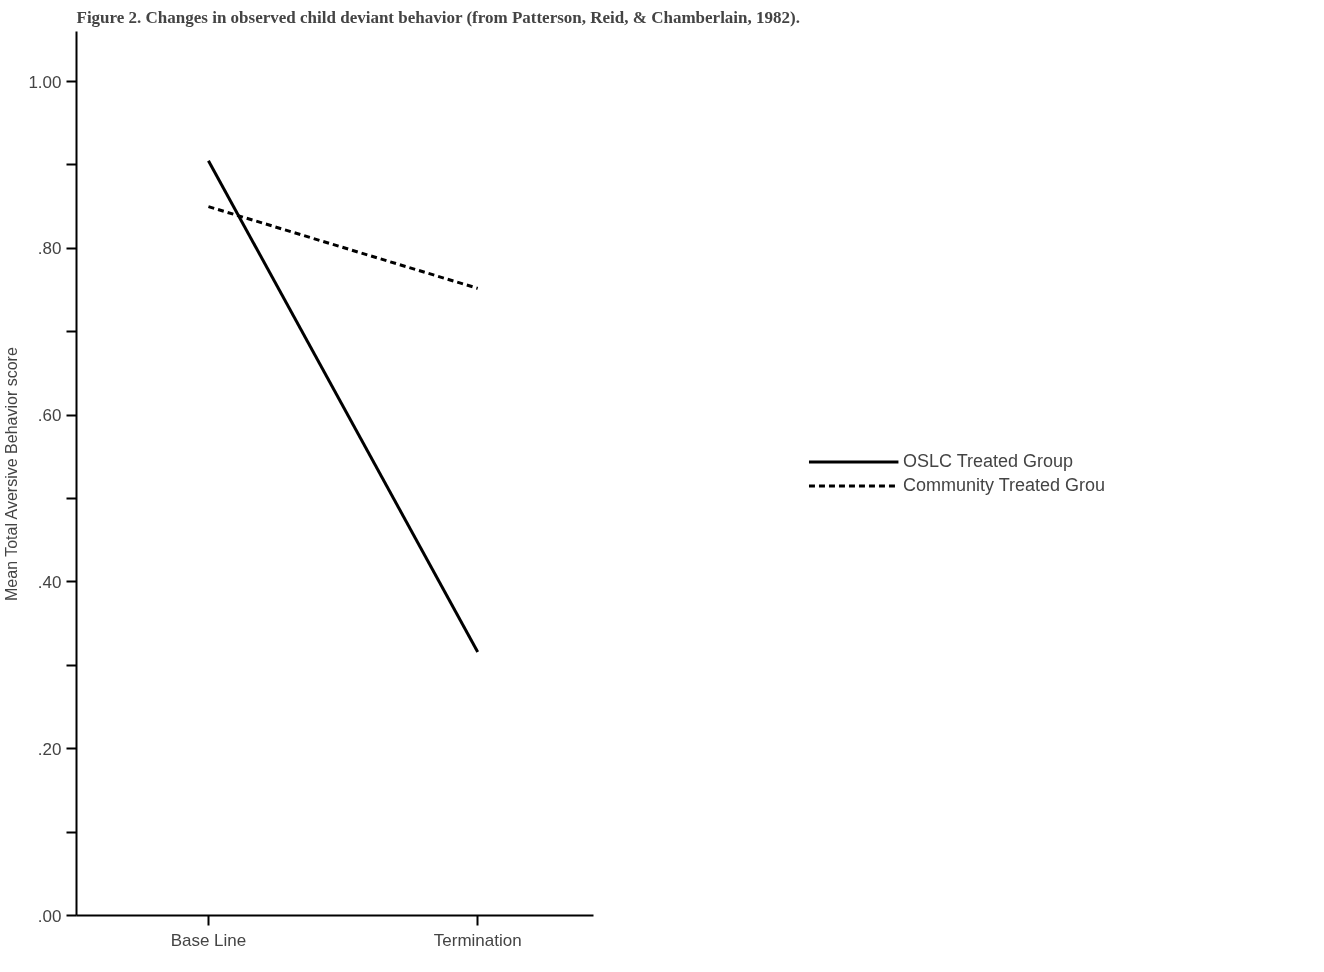  Describe the element at coordinates (438, 17) in the screenshot. I see `chart-title: Figure 2. Changes in observed child deviant behavior (from Patterson, Reid, & Chamberlain, 1982).` at that location.